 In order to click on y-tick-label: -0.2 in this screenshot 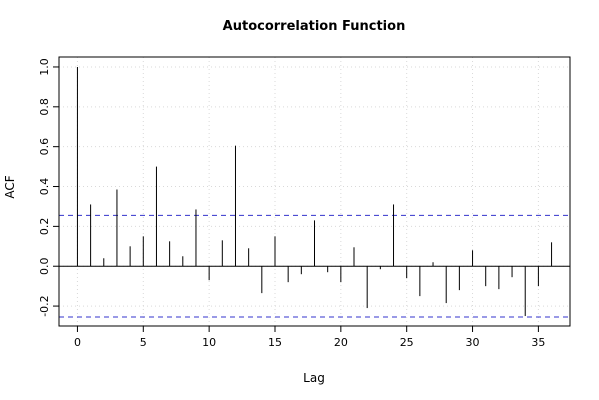, I will do `click(44, 305)`.